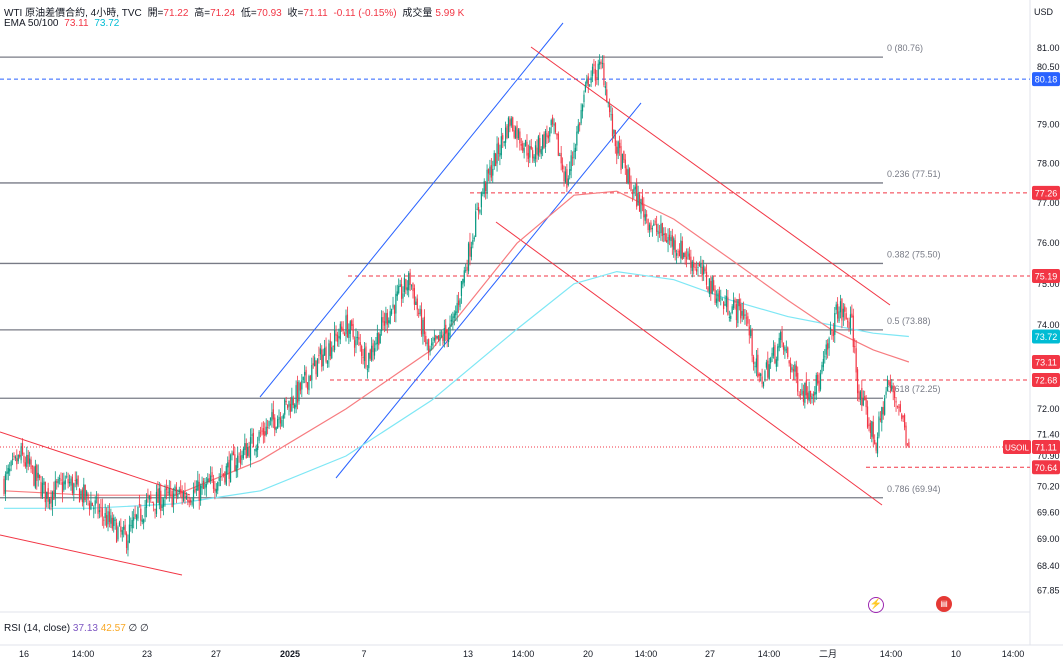 The height and width of the screenshot is (664, 1063). I want to click on us-flag-icon: ▤, so click(944, 604).